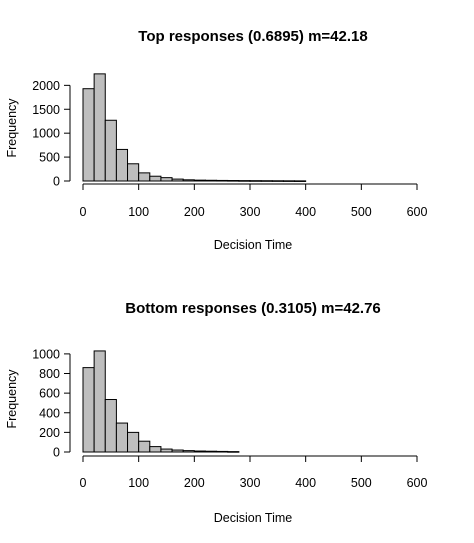 This screenshot has width=474, height=543. I want to click on chart-title: Top responses (0.6895) m=42.18, so click(252, 36).